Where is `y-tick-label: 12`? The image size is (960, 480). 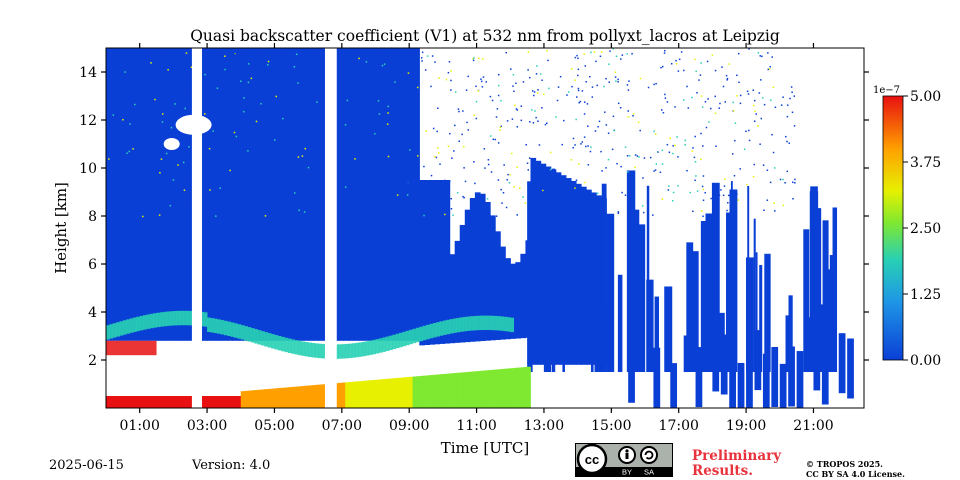 y-tick-label: 12 is located at coordinates (88, 121).